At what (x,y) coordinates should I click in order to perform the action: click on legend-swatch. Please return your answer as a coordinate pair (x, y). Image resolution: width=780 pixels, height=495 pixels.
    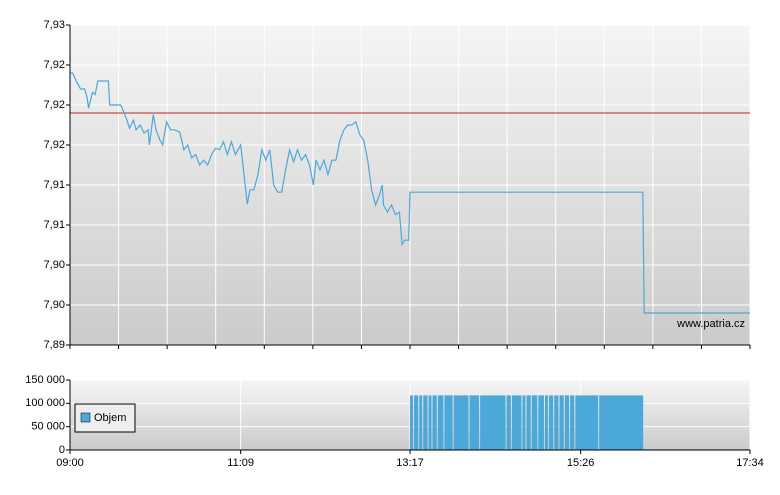
    Looking at the image, I should click on (85, 417).